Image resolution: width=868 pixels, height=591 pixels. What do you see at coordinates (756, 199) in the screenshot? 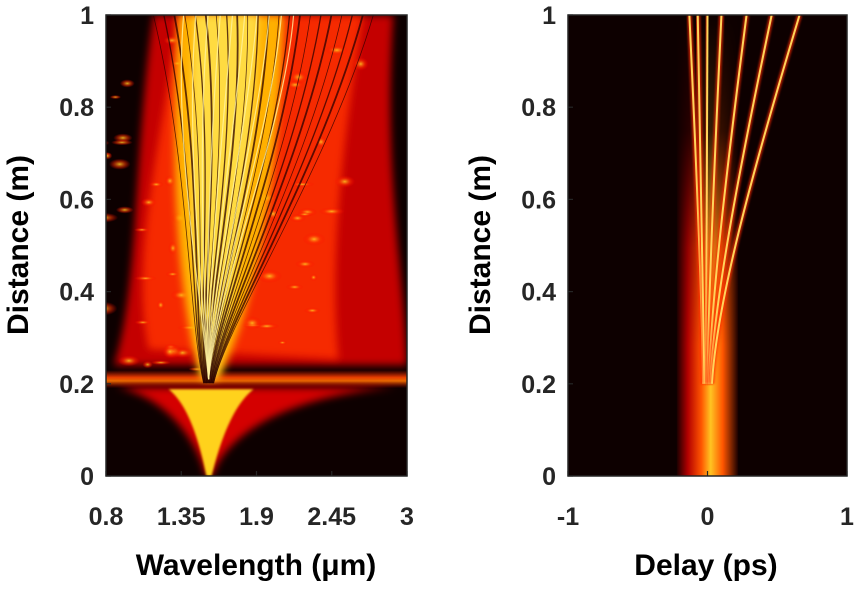
I see `temporal-soliton` at bounding box center [756, 199].